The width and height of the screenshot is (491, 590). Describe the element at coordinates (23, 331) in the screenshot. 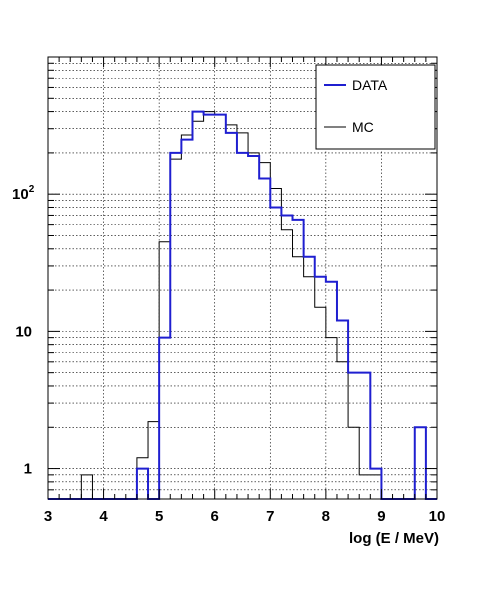

I see `y-tick-label: 10` at that location.